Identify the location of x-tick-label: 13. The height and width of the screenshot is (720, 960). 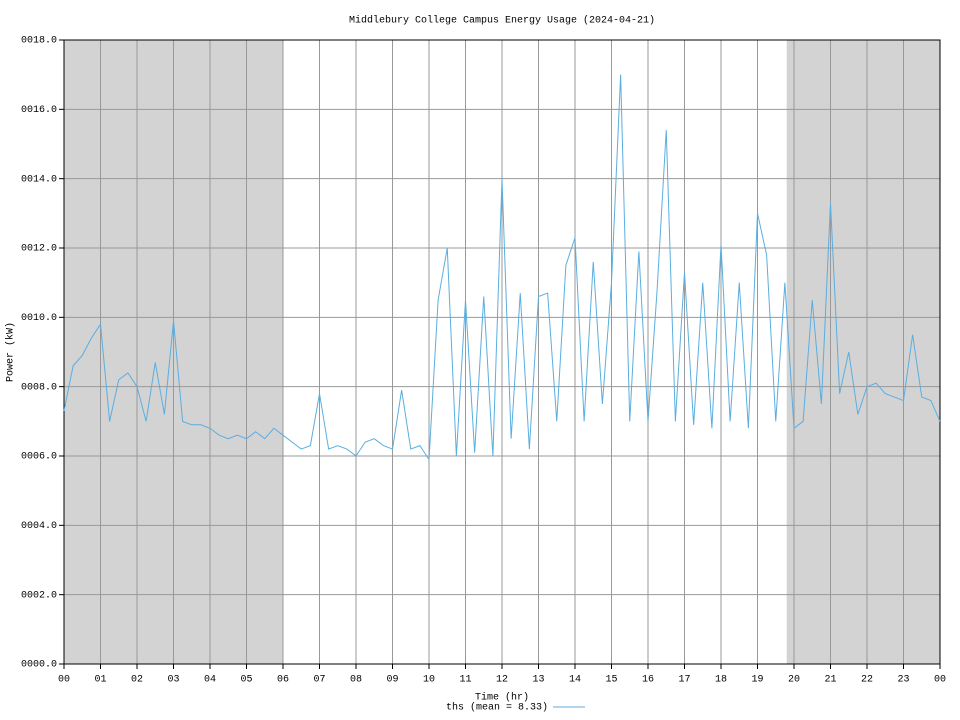
(538, 680).